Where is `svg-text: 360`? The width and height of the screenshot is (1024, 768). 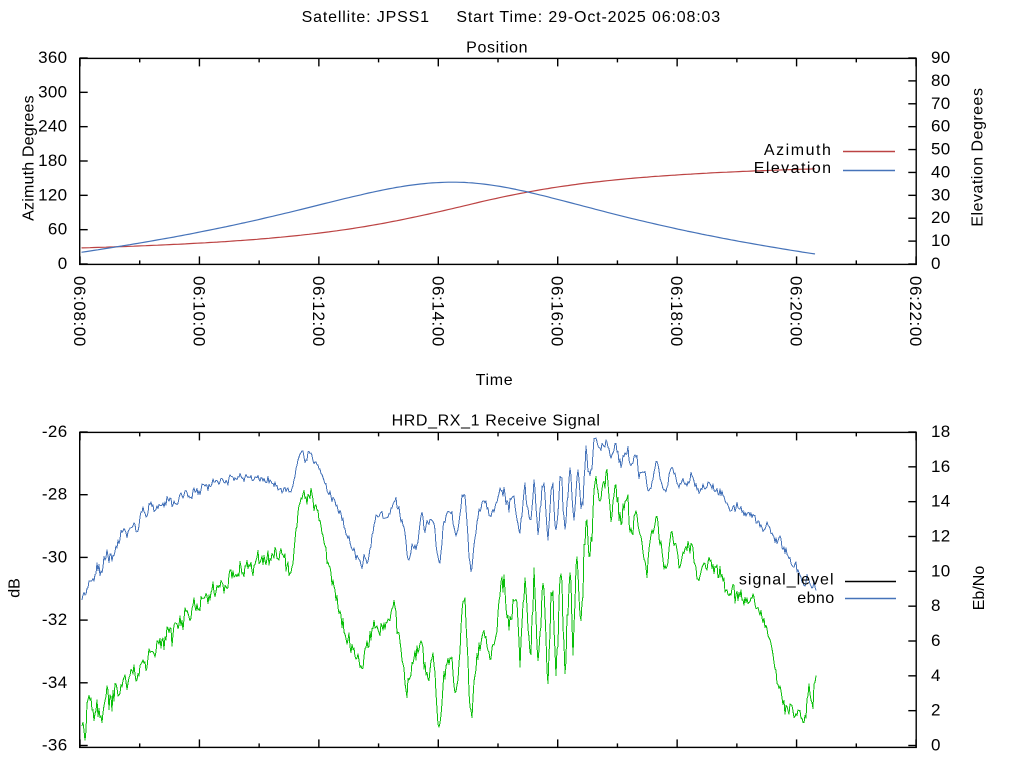 svg-text: 360 is located at coordinates (52, 57).